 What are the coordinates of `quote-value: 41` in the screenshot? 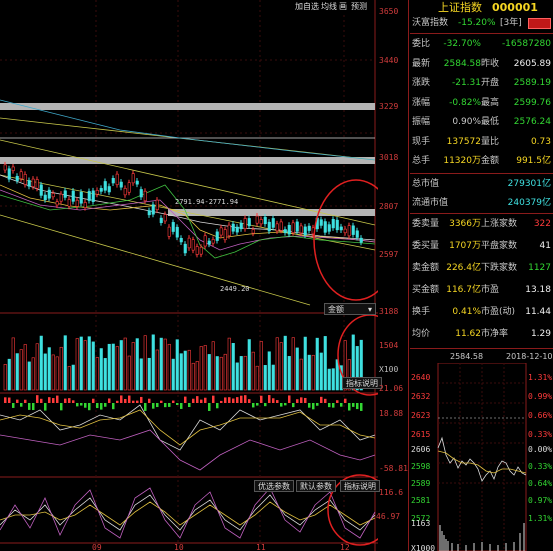 It's located at (545, 246).